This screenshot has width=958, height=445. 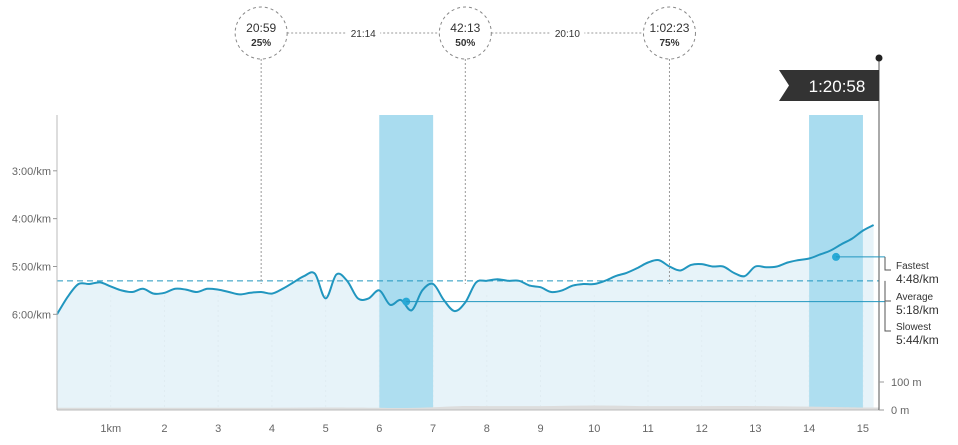 I want to click on elevation-tick-label: 0 m, so click(x=900, y=411).